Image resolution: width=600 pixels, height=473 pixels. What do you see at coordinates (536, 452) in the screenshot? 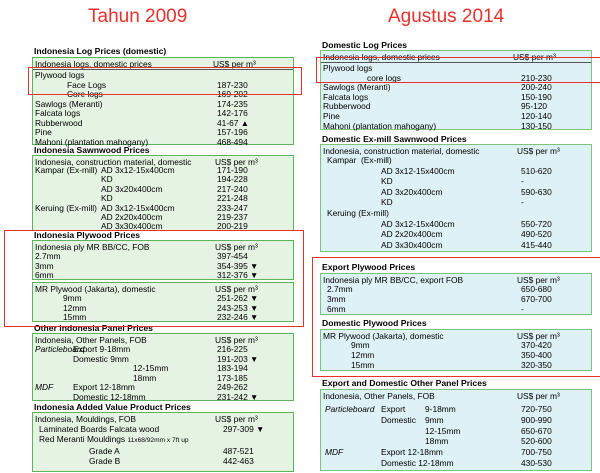
I see `price-cell: 700-750` at bounding box center [536, 452].